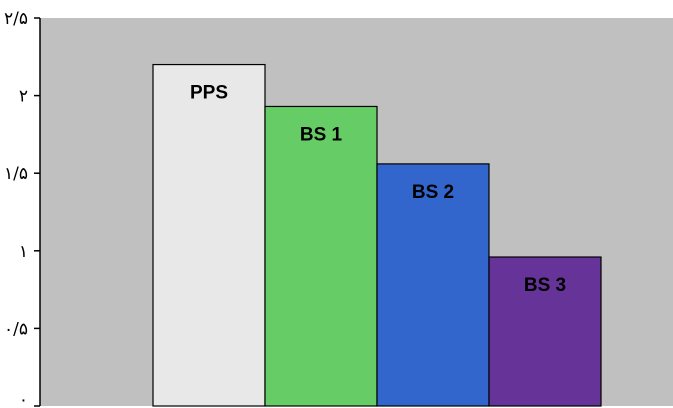 The height and width of the screenshot is (408, 673). What do you see at coordinates (23, 97) in the screenshot?
I see `y-tick-label: ٢` at bounding box center [23, 97].